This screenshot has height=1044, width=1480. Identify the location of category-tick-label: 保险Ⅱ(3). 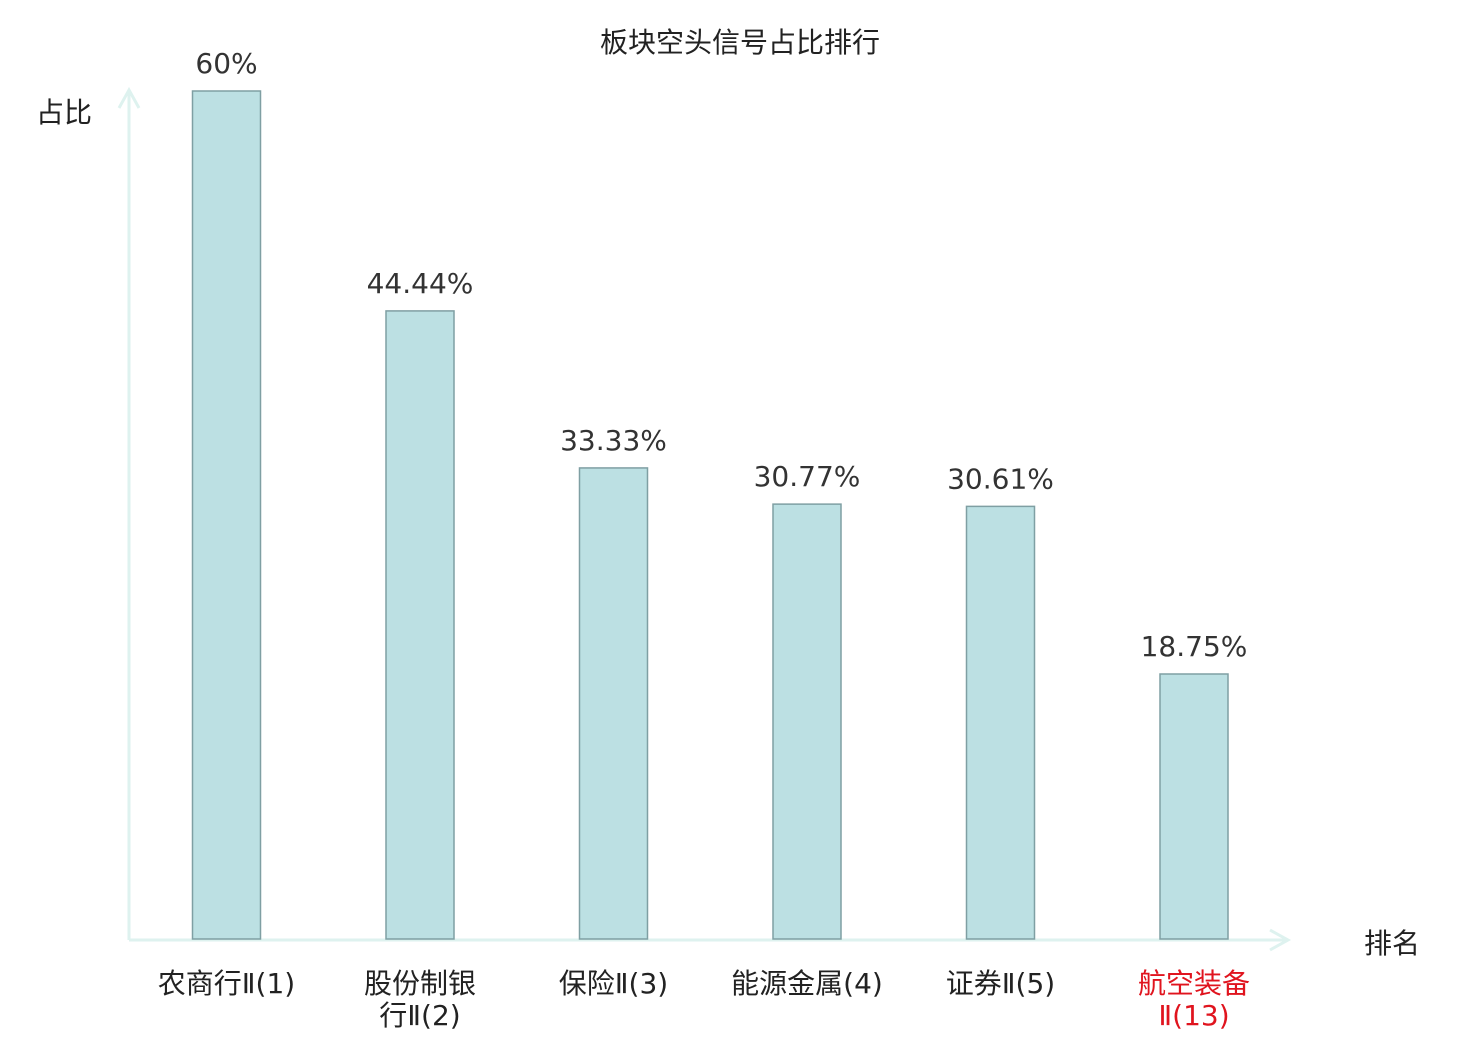
(613, 983).